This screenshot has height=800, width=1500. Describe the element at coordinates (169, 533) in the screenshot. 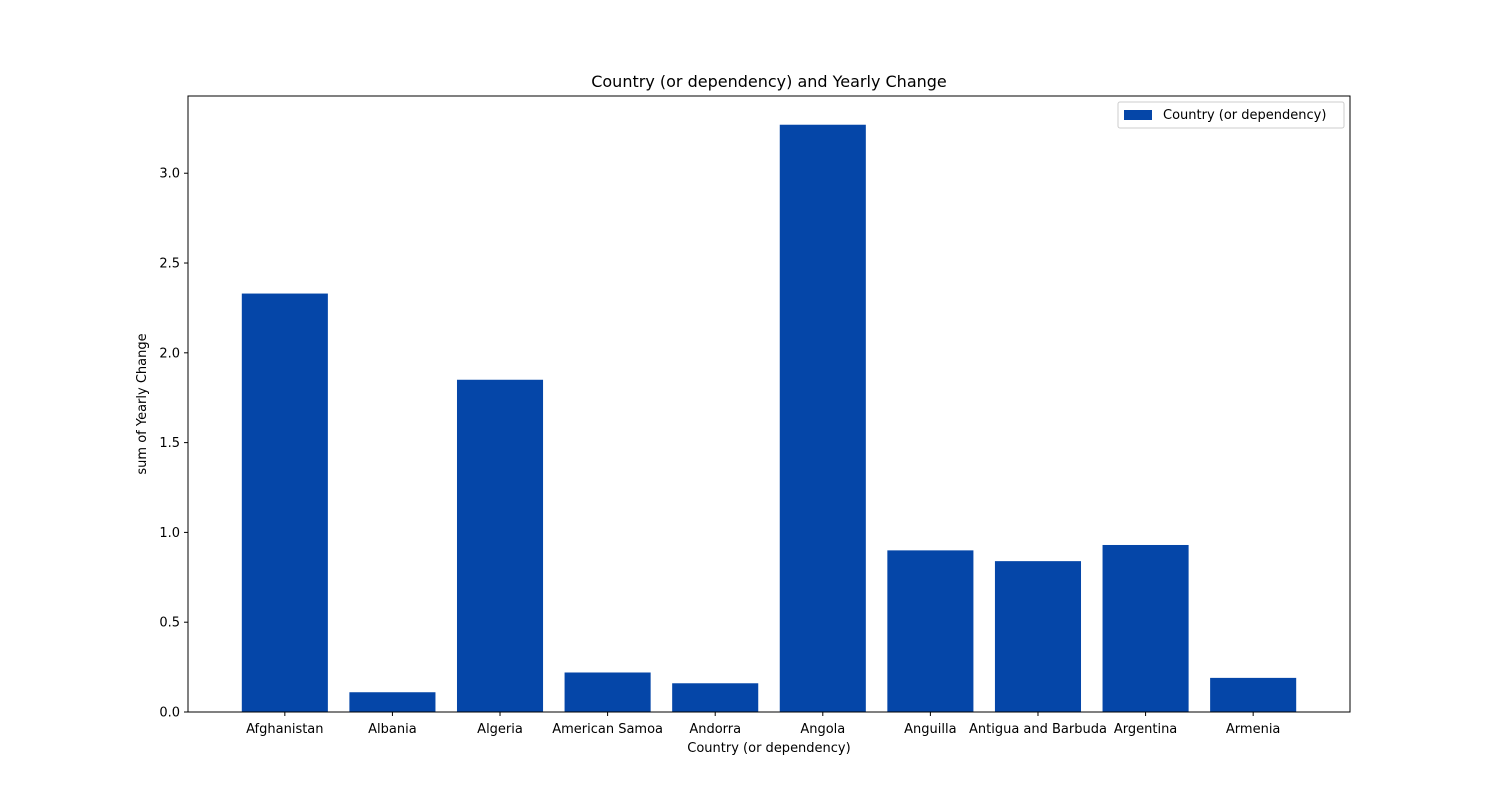

I see `y-tick-label: 1.0` at that location.